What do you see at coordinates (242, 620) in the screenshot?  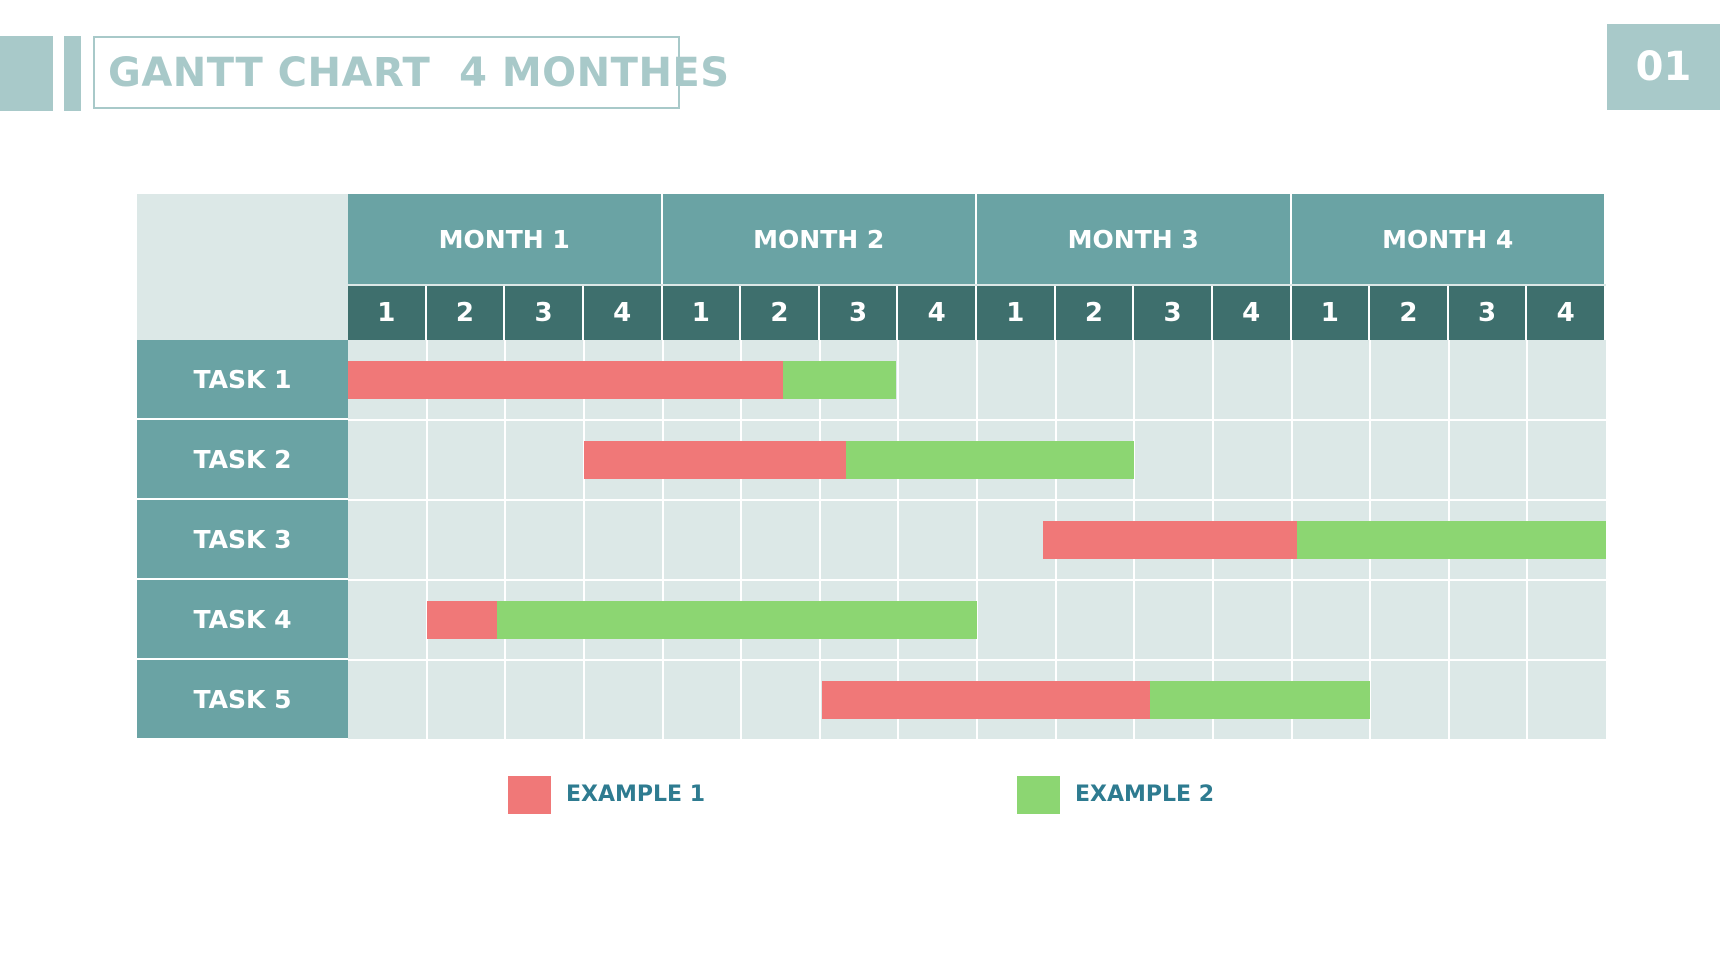 I see `task-label: TASK 4` at bounding box center [242, 620].